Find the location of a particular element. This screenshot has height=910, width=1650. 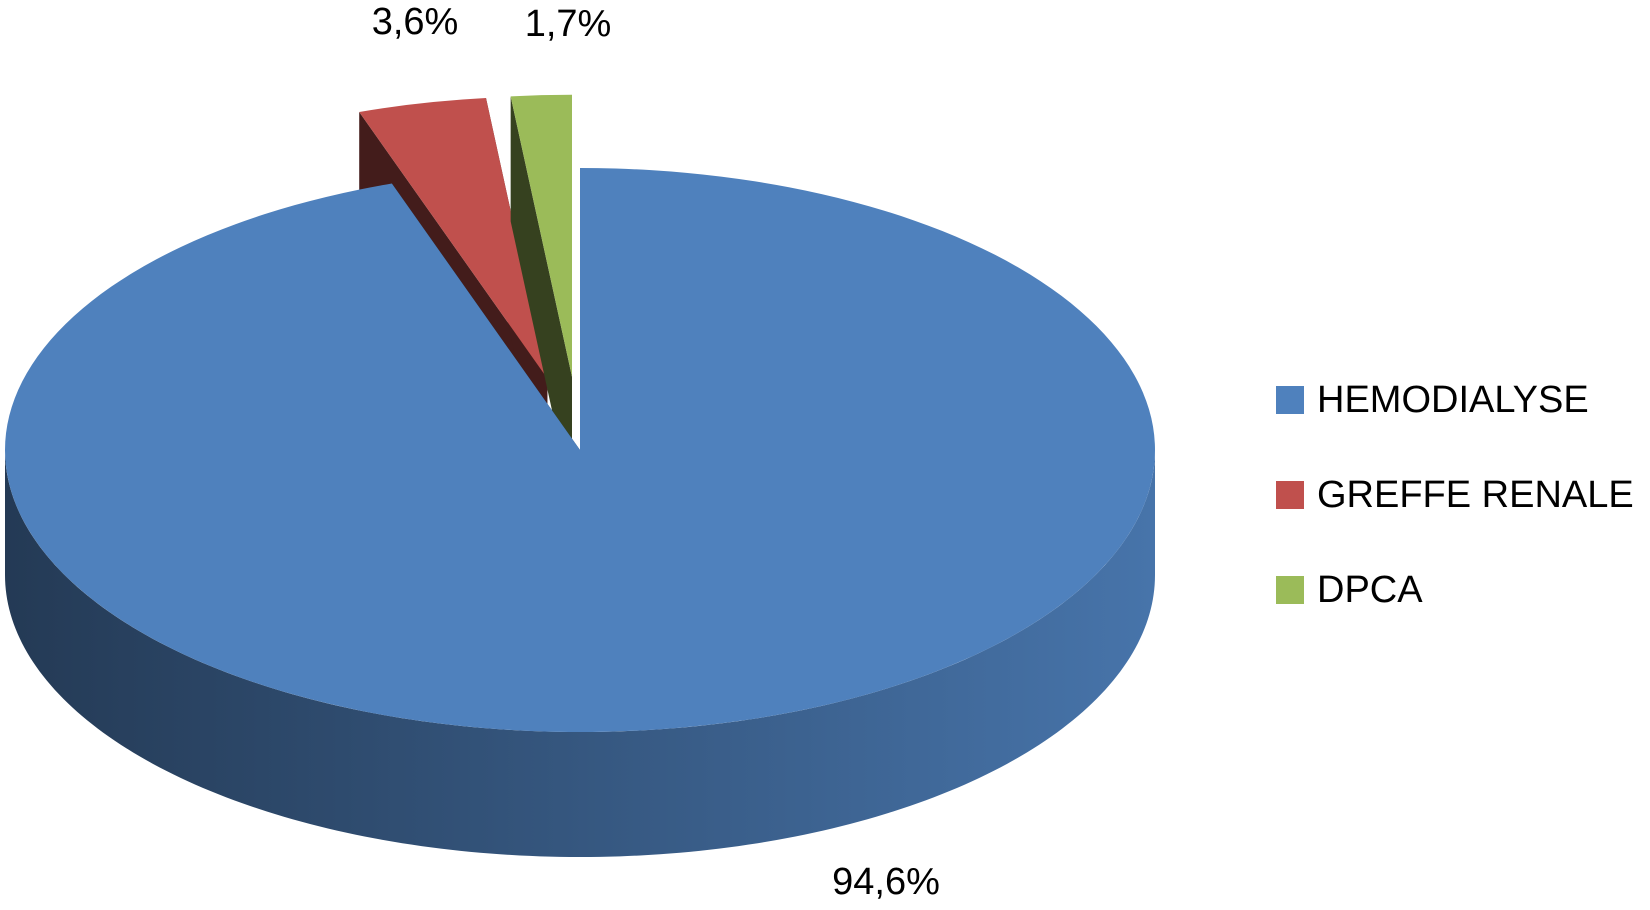

legend-label: DPCA is located at coordinates (1370, 590).